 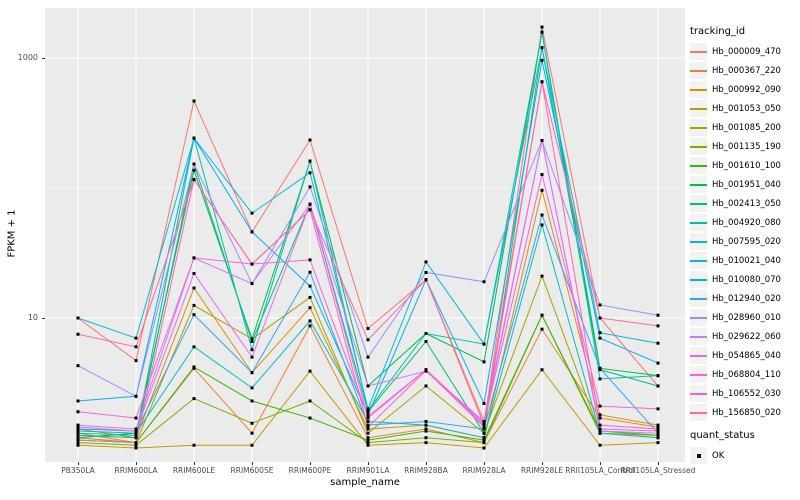 I want to click on legend-items-quant-status: OK, so click(x=745, y=455).